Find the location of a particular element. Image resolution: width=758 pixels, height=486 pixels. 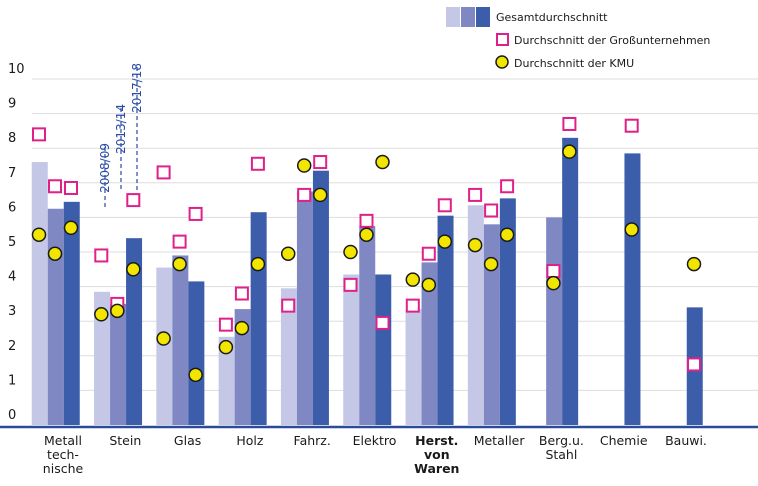

y-tick-label: 3 is located at coordinates (12, 311).